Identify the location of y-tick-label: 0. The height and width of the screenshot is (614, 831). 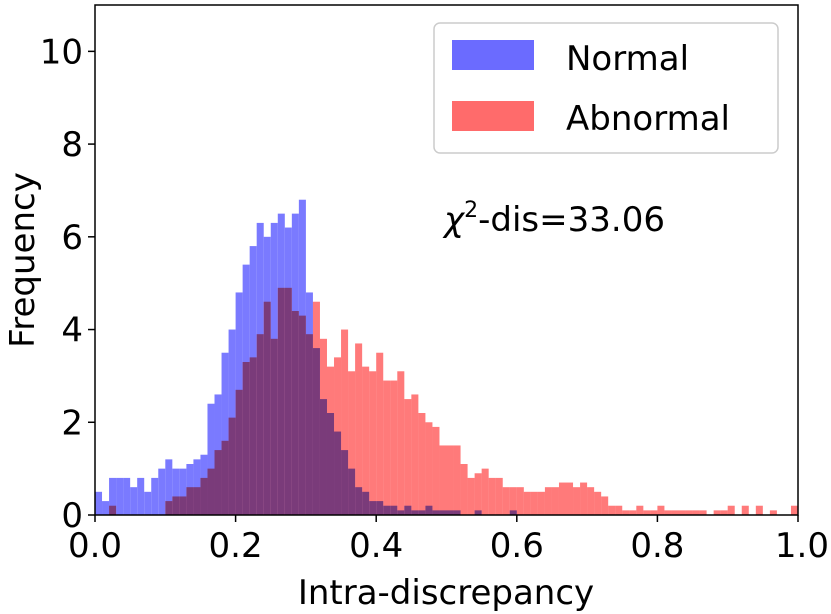
(72, 516).